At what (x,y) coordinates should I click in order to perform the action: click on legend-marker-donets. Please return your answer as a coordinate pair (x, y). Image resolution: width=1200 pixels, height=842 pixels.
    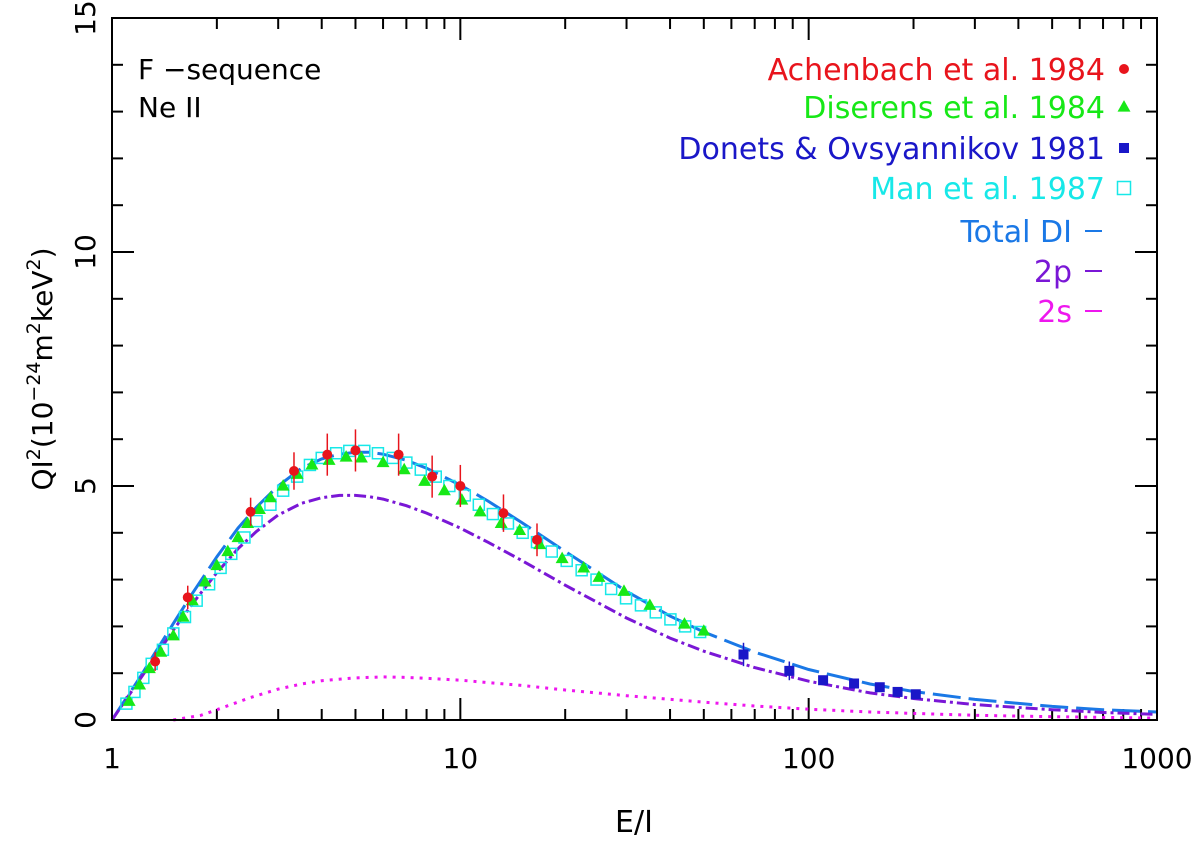
    Looking at the image, I should click on (1124, 148).